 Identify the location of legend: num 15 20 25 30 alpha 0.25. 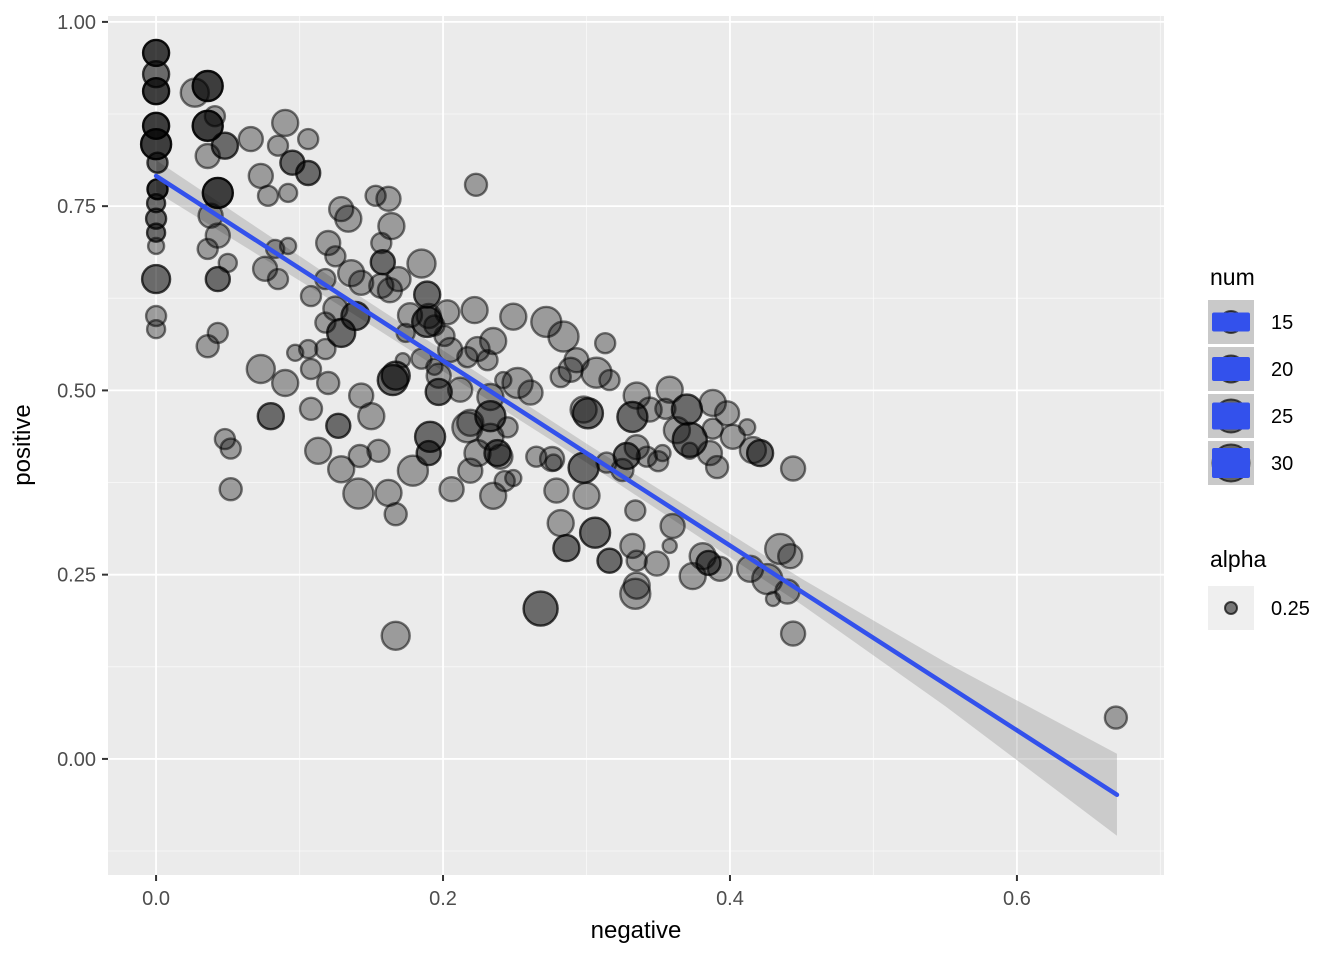
(1259, 447).